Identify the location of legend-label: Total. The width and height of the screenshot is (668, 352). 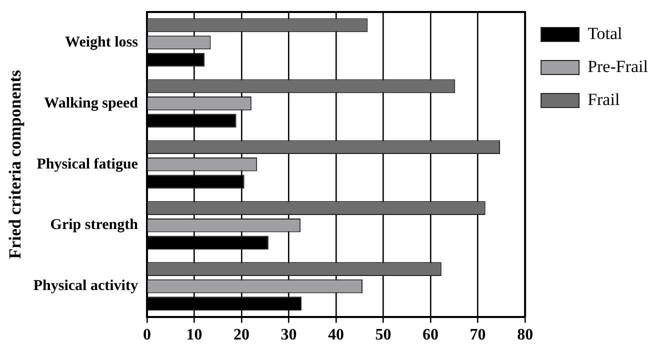
(605, 33).